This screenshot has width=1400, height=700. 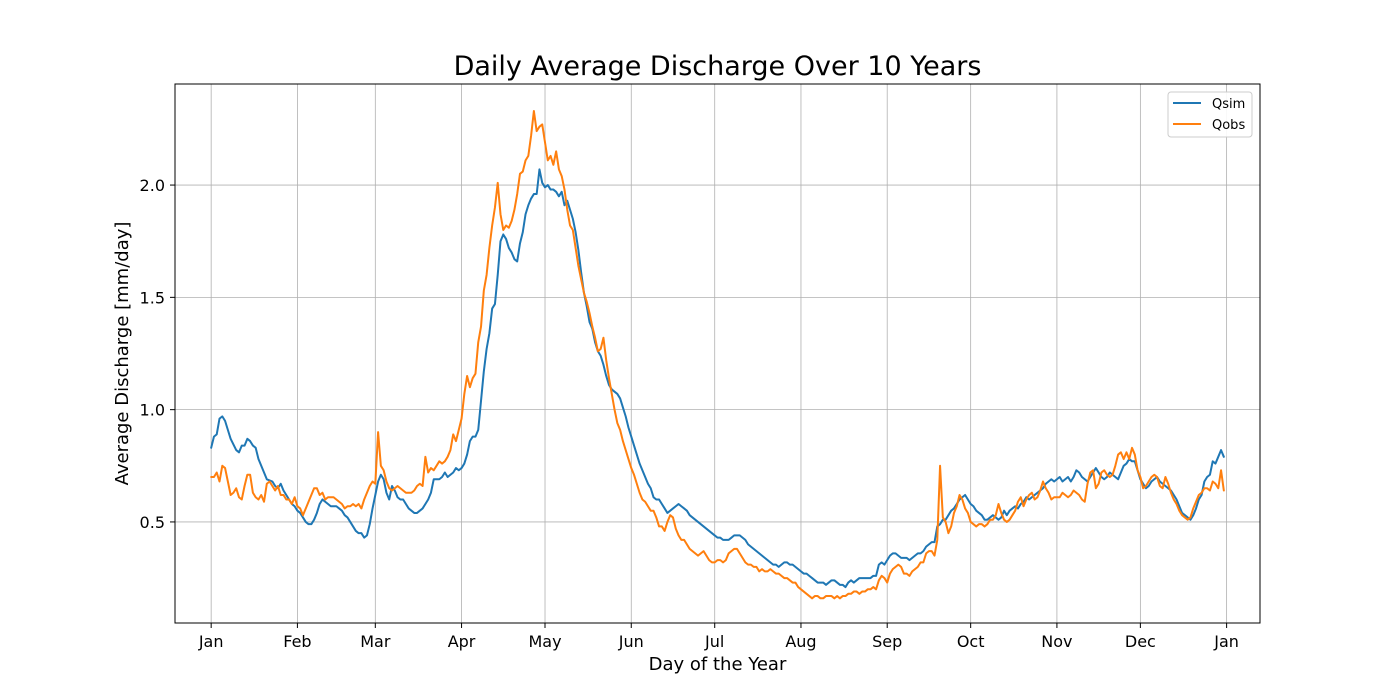 What do you see at coordinates (152, 185) in the screenshot?
I see `y-tick-label: 2.0` at bounding box center [152, 185].